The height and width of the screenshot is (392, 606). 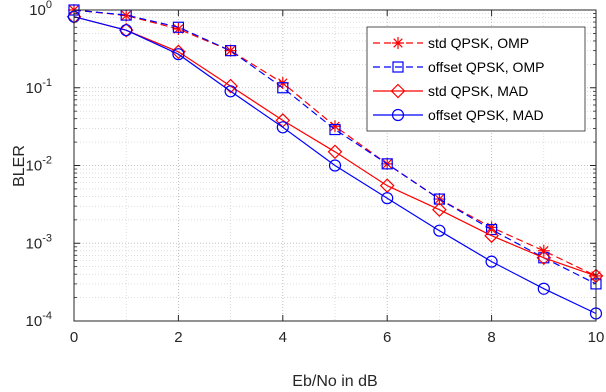 What do you see at coordinates (334, 381) in the screenshot?
I see `x-axis-title: Eb/No in dB` at bounding box center [334, 381].